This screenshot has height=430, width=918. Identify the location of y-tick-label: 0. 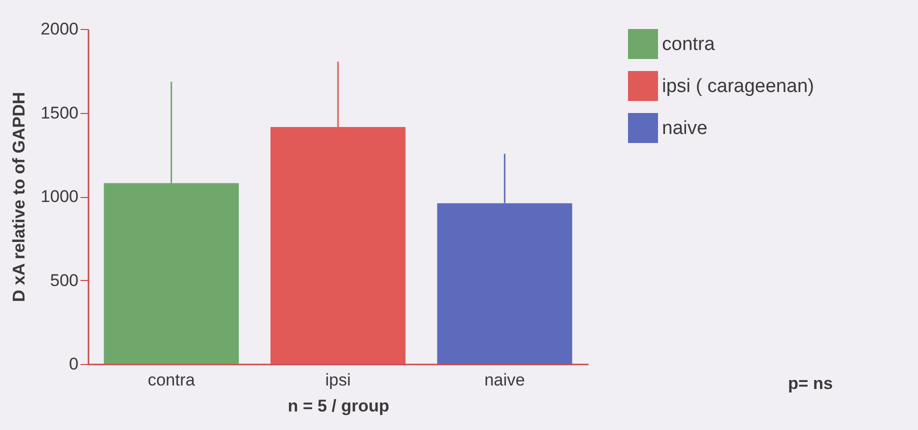
(73, 364).